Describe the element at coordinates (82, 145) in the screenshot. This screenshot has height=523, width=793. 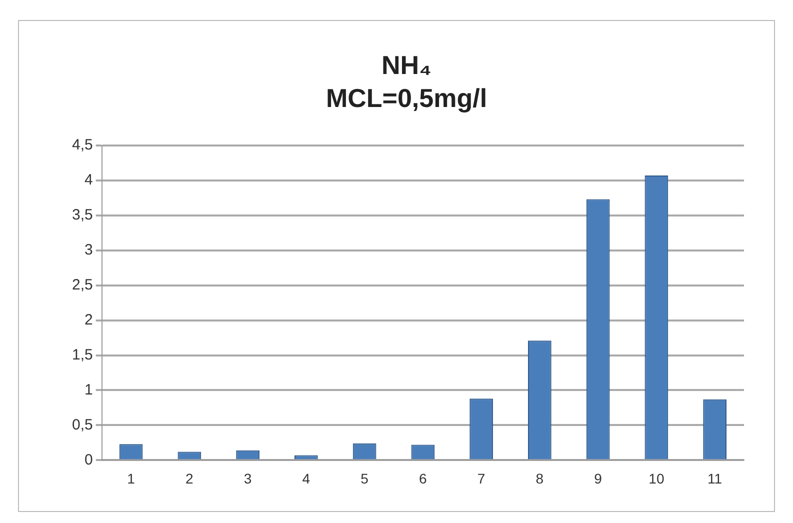
I see `y-tick-label: 4,5` at that location.